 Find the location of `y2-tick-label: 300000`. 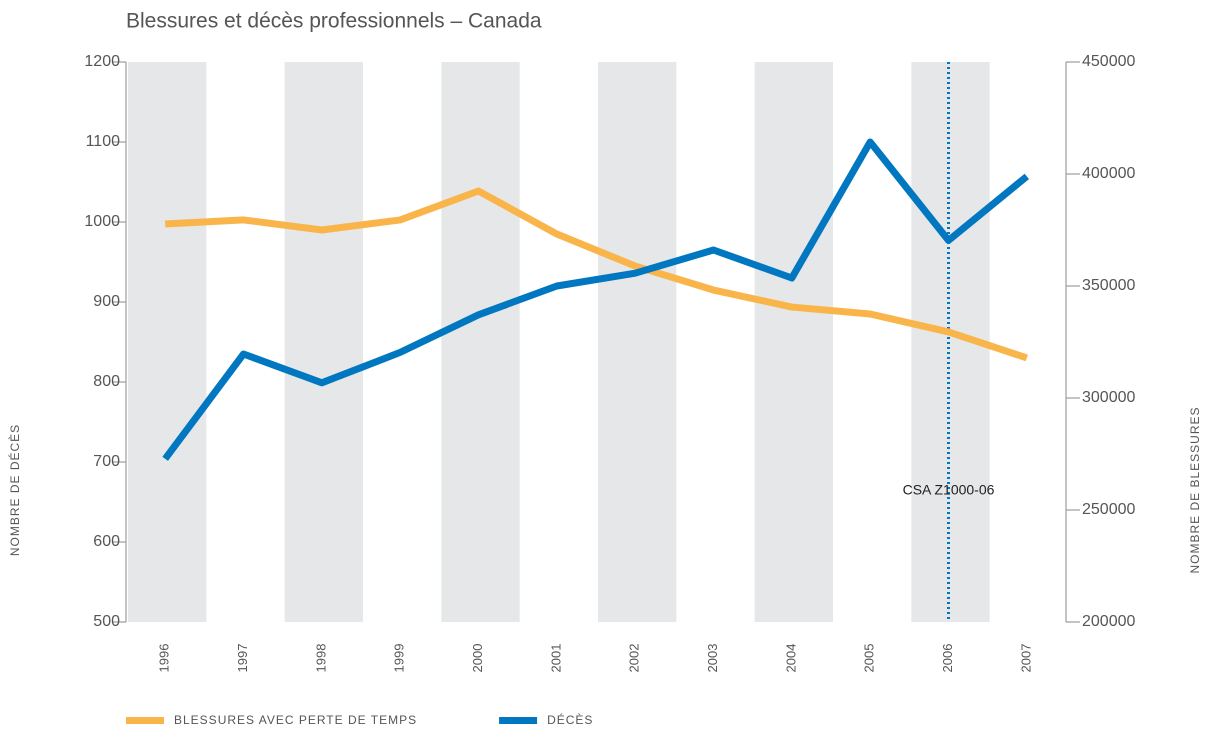

y2-tick-label: 300000 is located at coordinates (1108, 397).